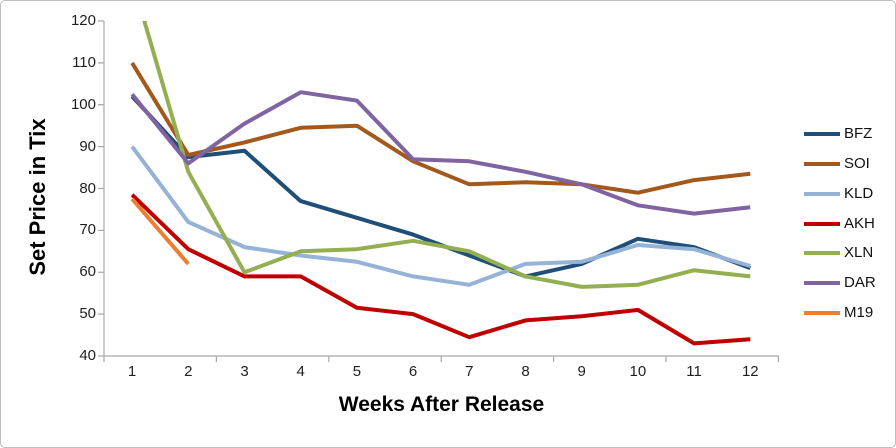  I want to click on legend-entry-m19: M19, so click(838, 313).